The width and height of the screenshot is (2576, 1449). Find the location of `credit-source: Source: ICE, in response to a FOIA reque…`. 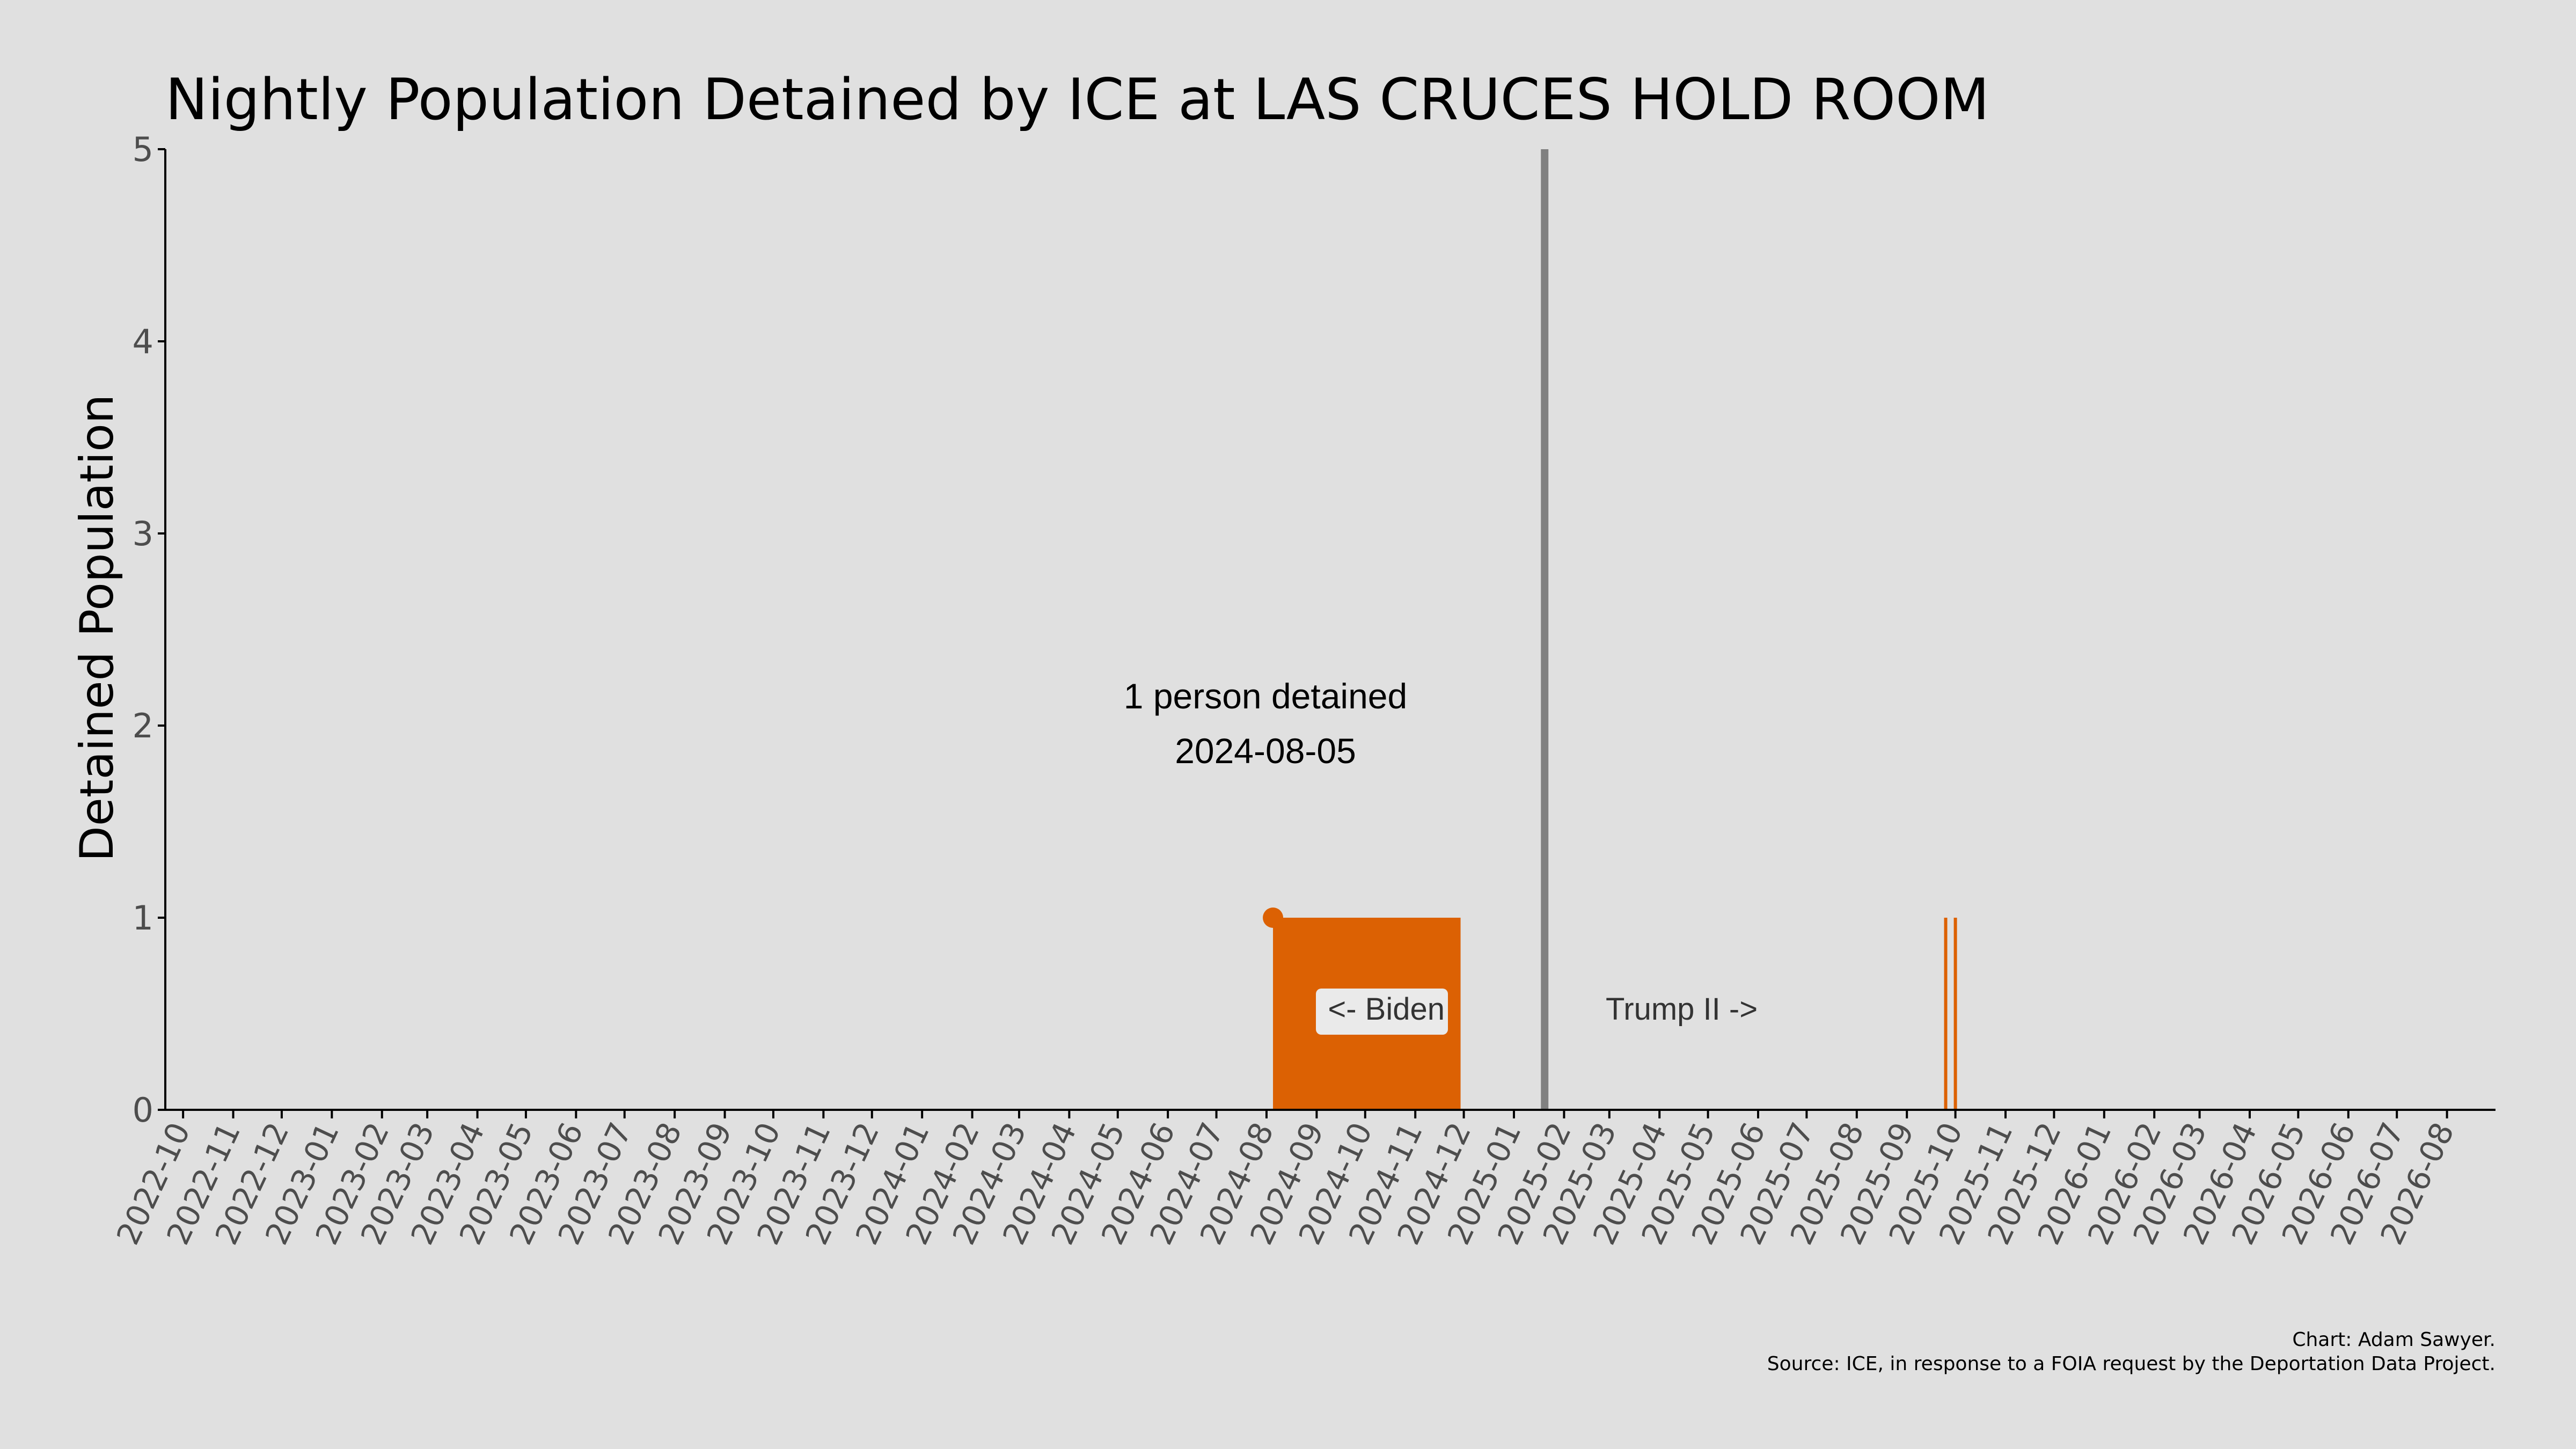

credit-source: Source: ICE, in response to a FOIA reque… is located at coordinates (2131, 1364).